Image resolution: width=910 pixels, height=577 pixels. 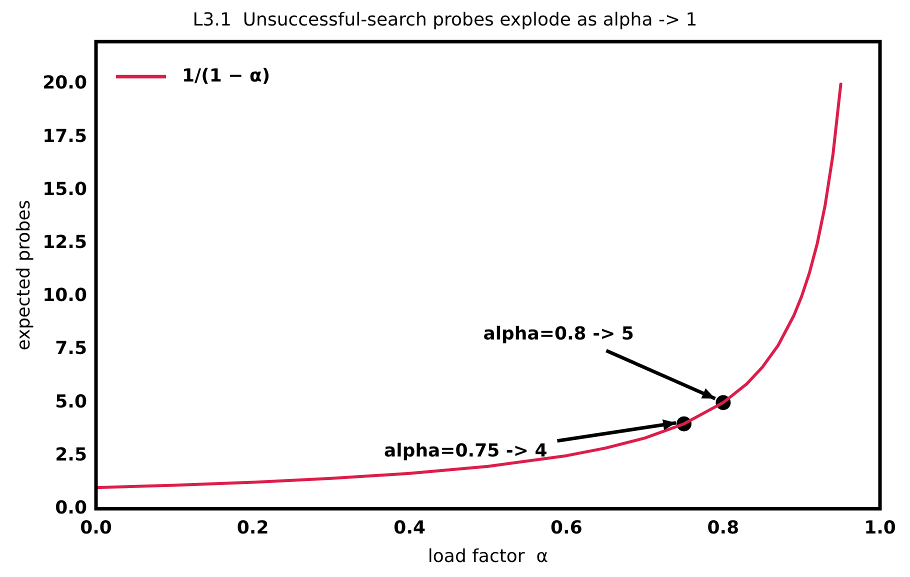 I want to click on y-tick-label: 17.5, so click(x=65, y=136).